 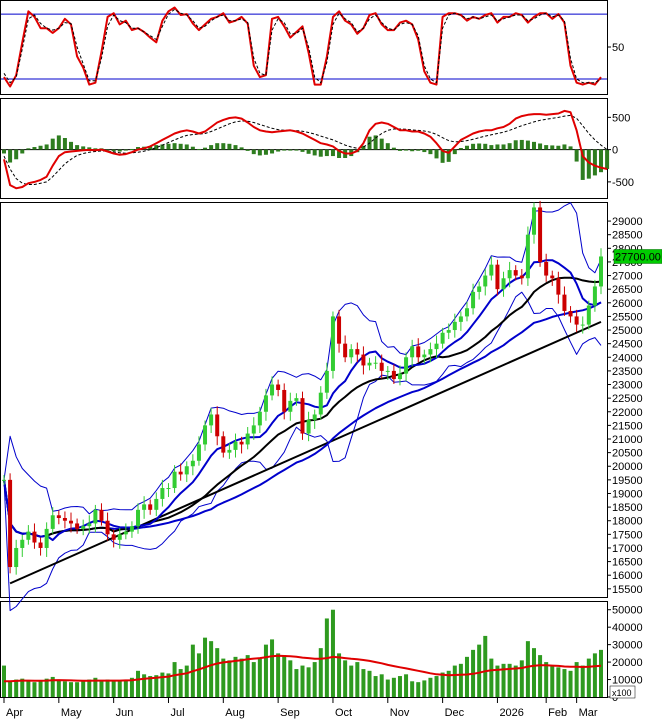 I want to click on x-month-label-9: 2026, so click(x=511, y=713).